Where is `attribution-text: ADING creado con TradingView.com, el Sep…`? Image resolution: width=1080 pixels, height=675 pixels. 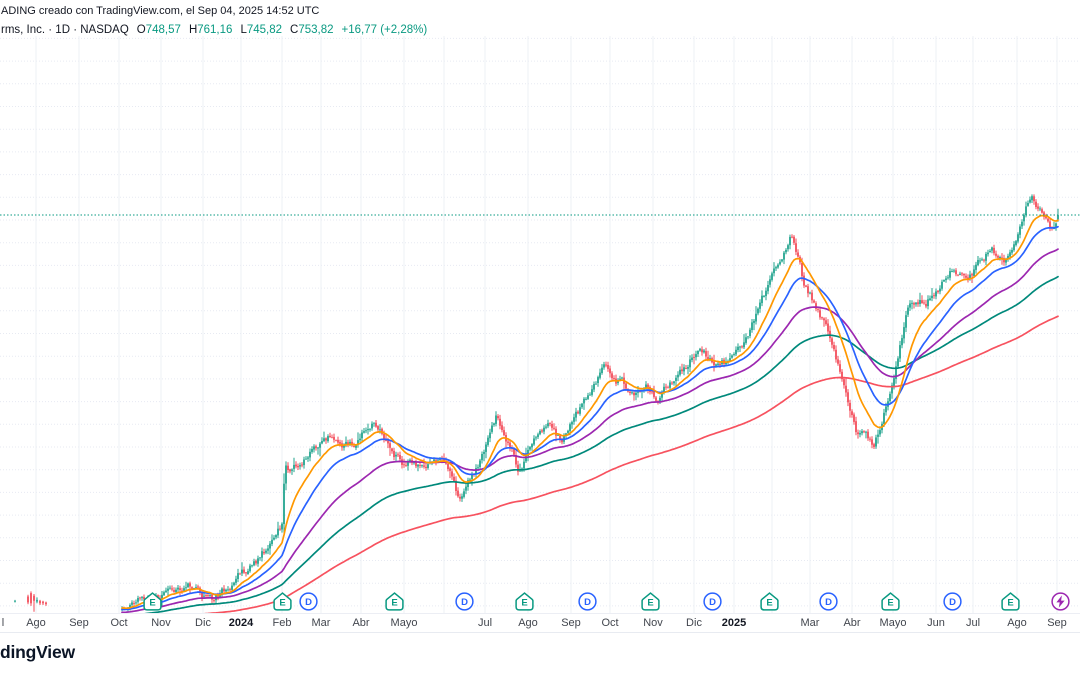 attribution-text: ADING creado con TradingView.com, el Sep… is located at coordinates (160, 11).